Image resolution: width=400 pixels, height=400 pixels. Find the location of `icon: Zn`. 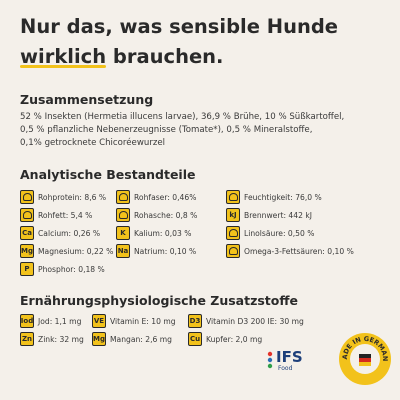

icon: Zn is located at coordinates (27, 339).